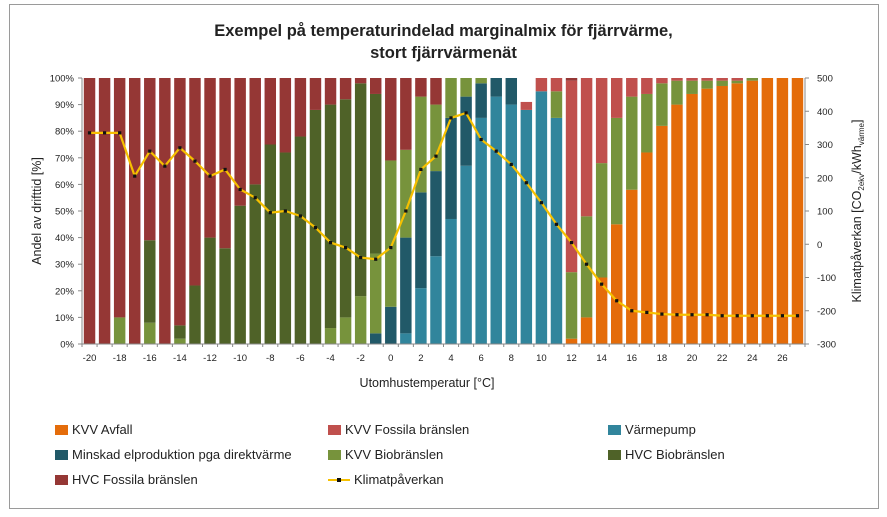 The image size is (887, 517). Describe the element at coordinates (541, 358) in the screenshot. I see `x-tick-label: 10` at that location.